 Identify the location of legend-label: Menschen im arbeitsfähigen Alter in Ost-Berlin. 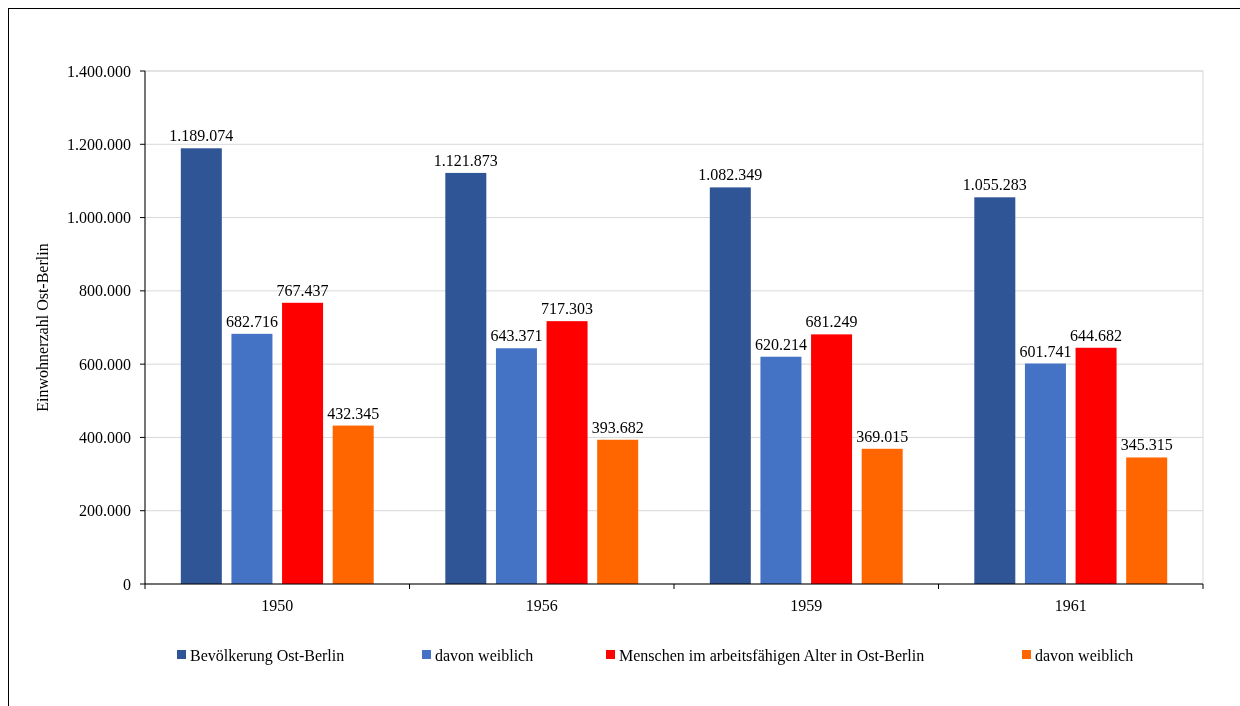
(772, 655).